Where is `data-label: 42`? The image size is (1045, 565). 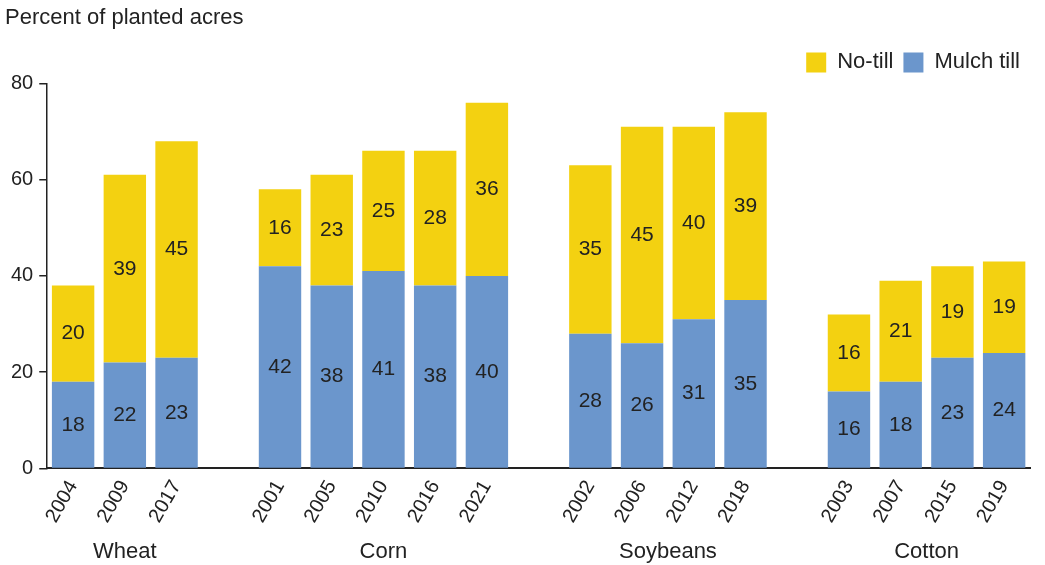 data-label: 42 is located at coordinates (280, 365).